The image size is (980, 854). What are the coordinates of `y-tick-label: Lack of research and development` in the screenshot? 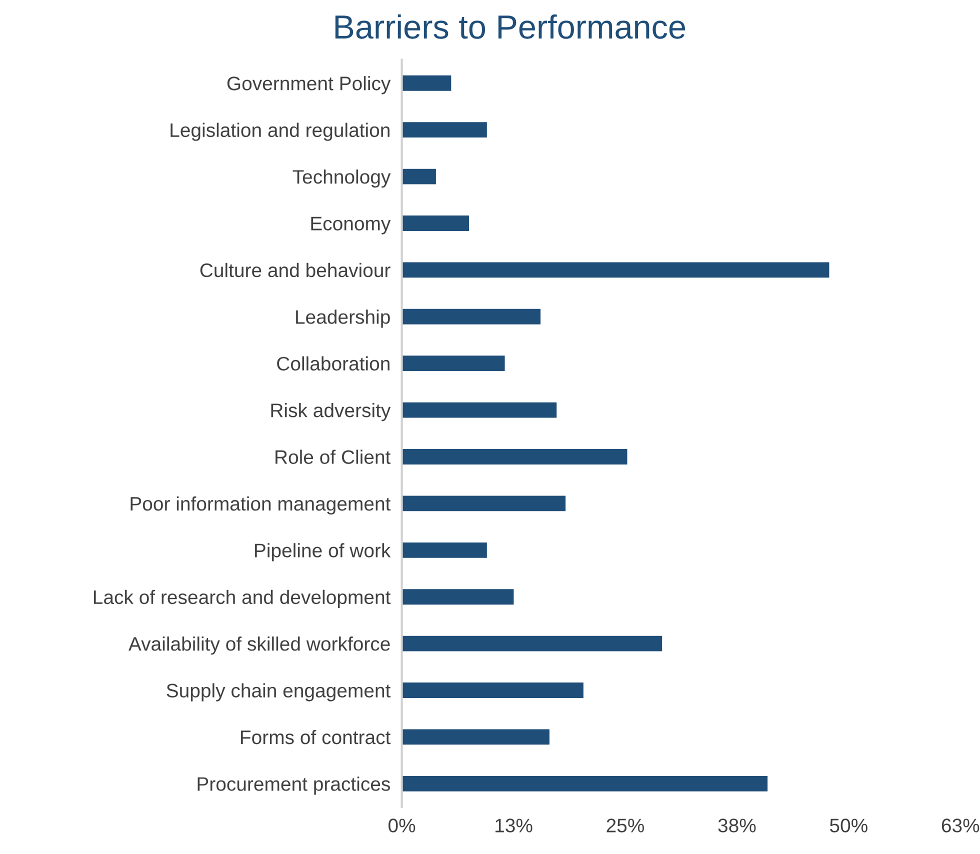 It's located at (242, 599).